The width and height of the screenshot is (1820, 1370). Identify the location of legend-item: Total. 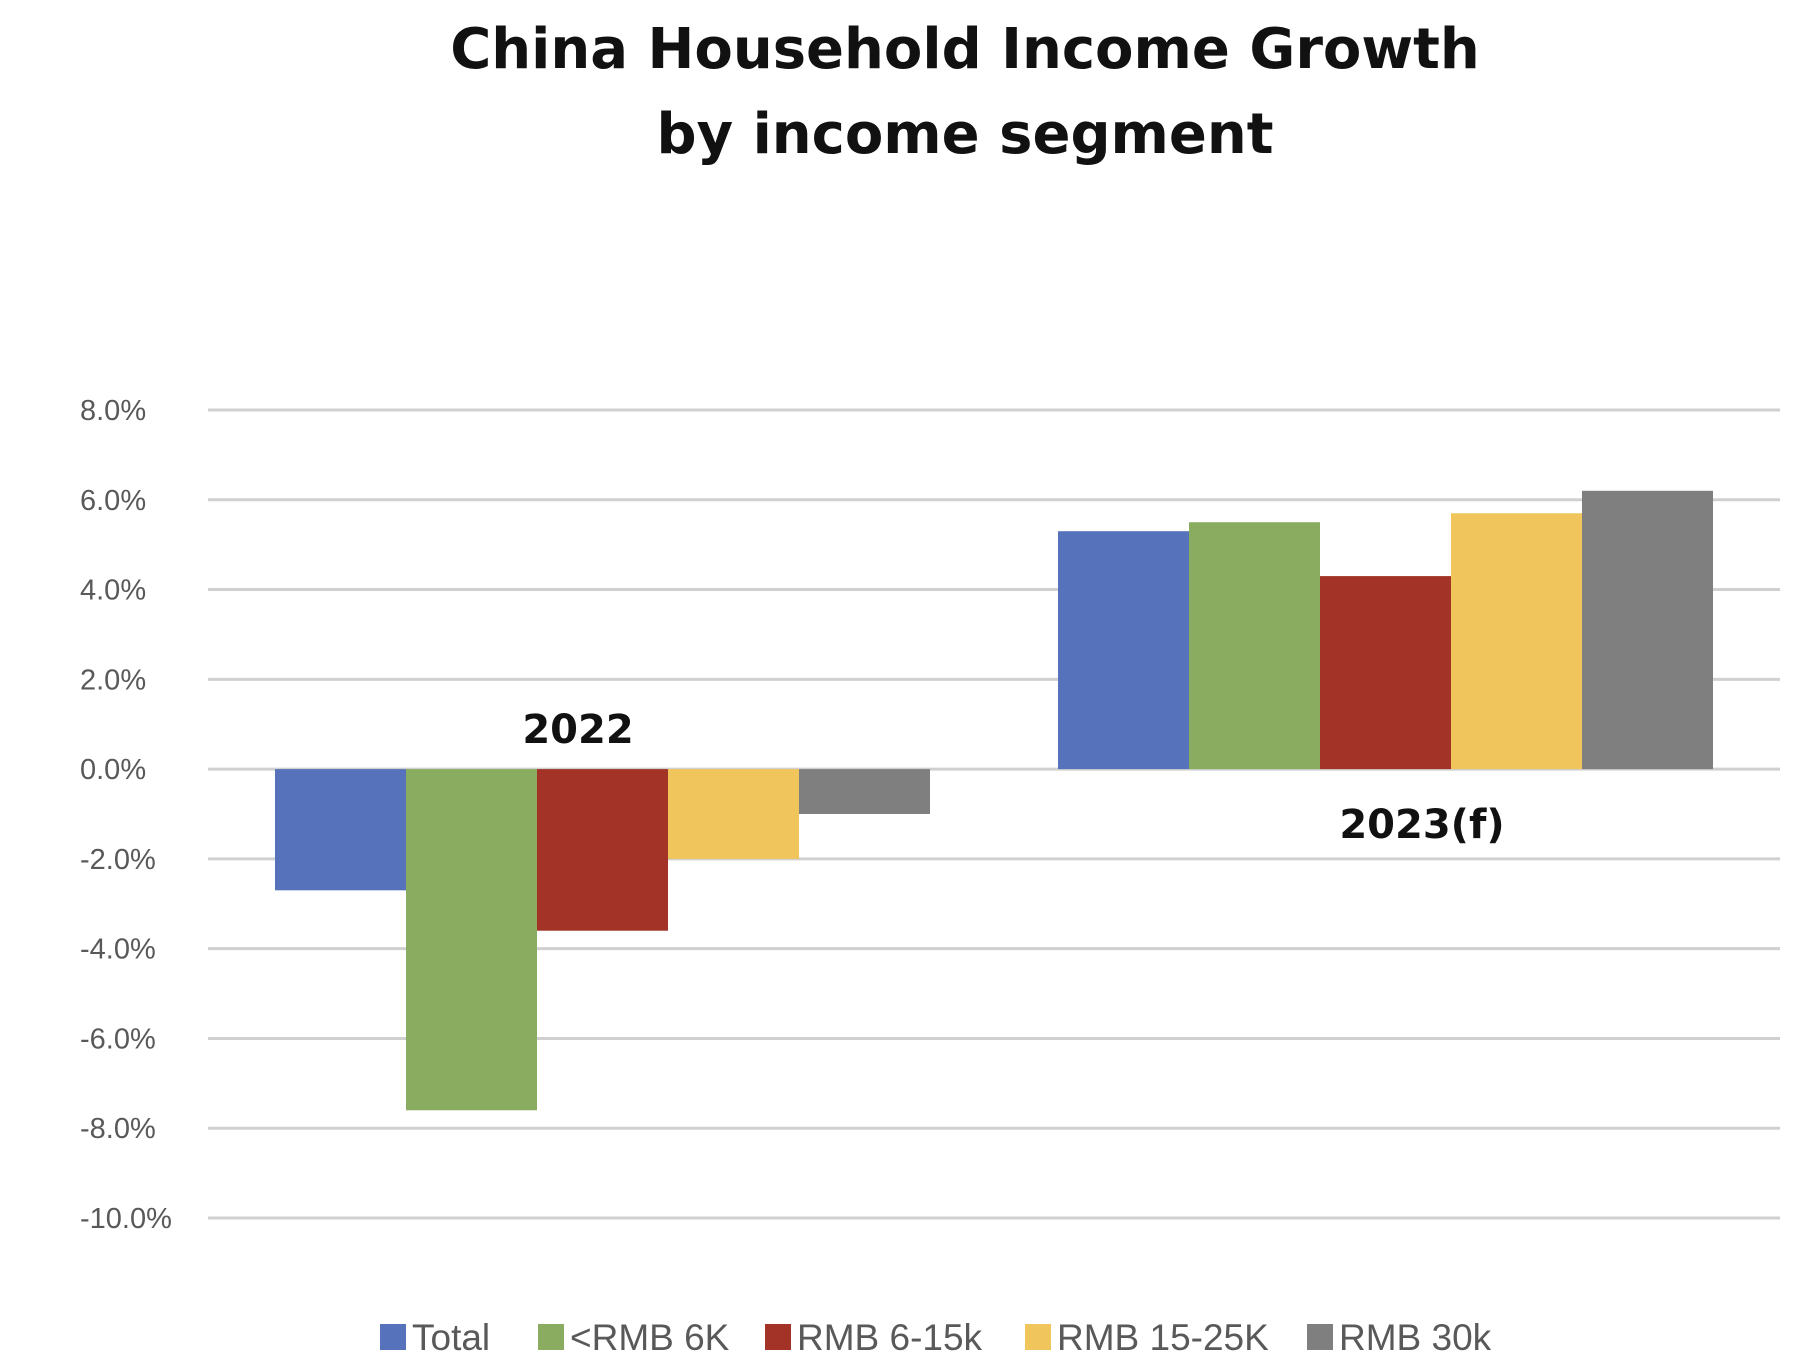
(435, 1337).